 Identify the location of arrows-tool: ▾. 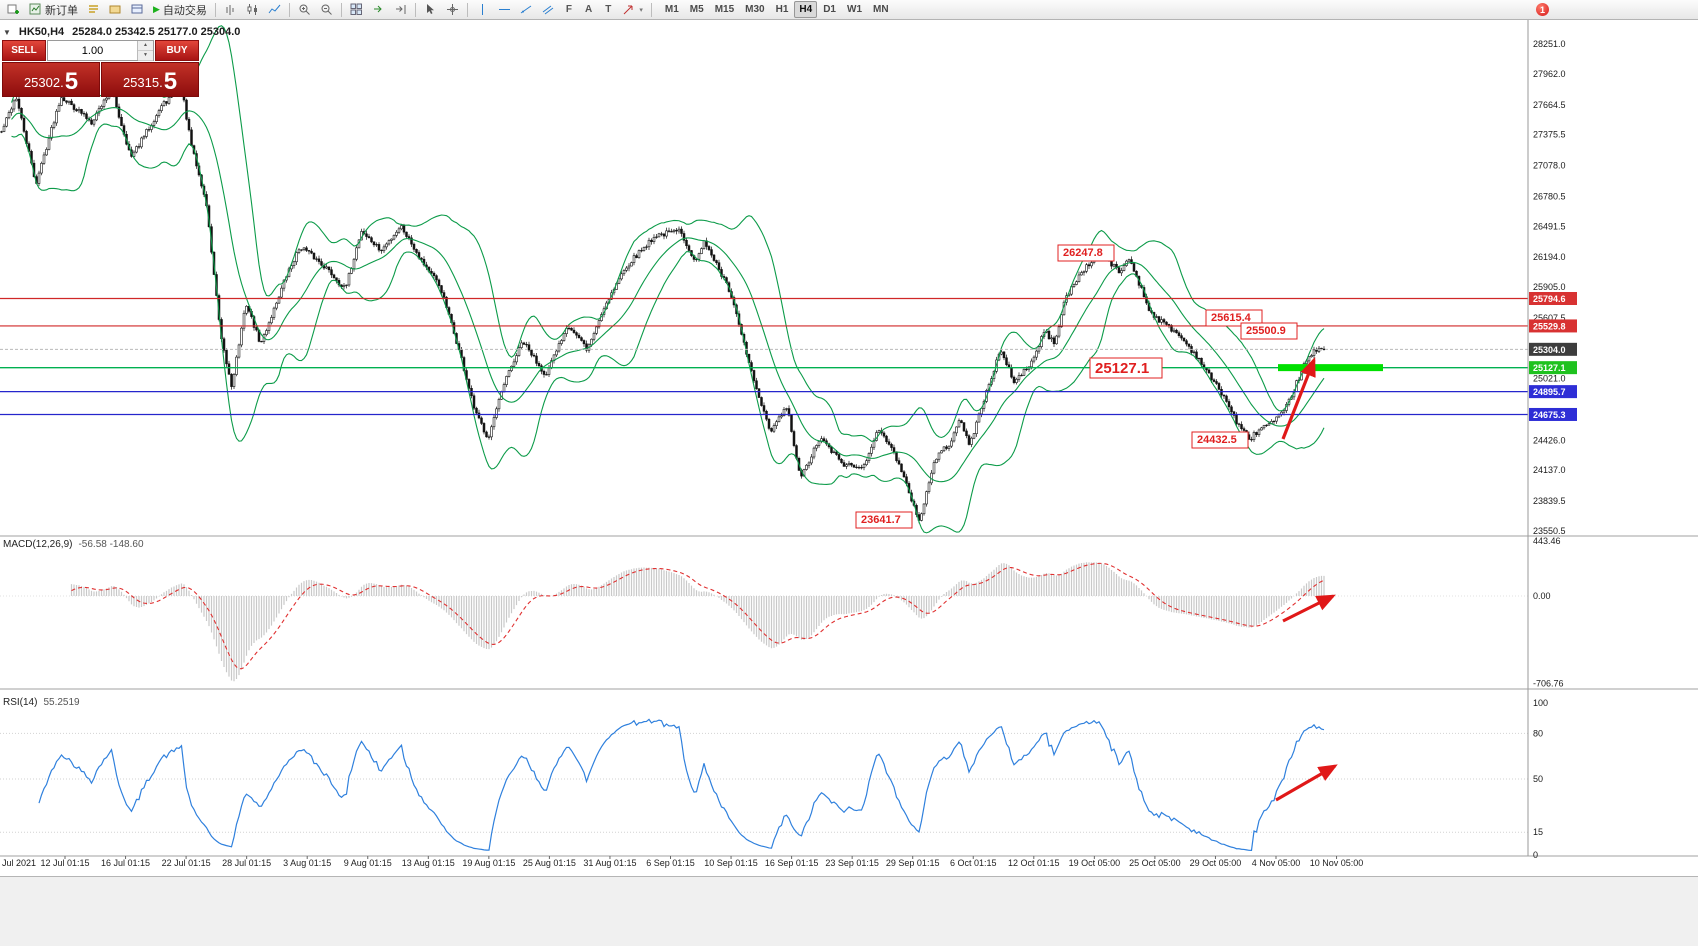
(632, 9).